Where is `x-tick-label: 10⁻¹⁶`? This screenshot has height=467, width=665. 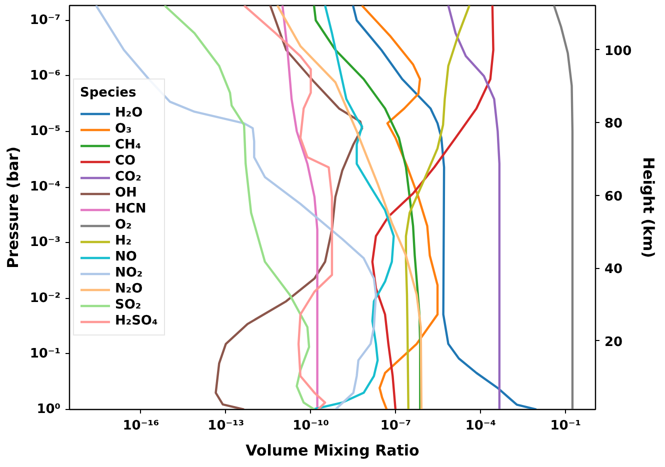 x-tick-label: 10⁻¹⁶ is located at coordinates (141, 426).